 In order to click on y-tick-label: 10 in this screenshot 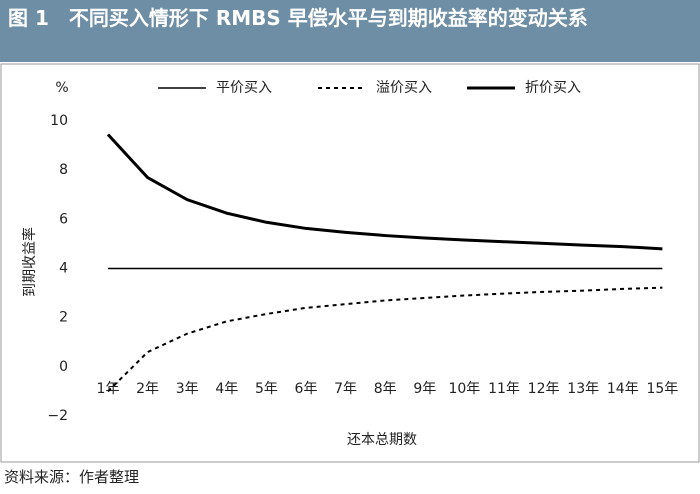, I will do `click(59, 121)`.